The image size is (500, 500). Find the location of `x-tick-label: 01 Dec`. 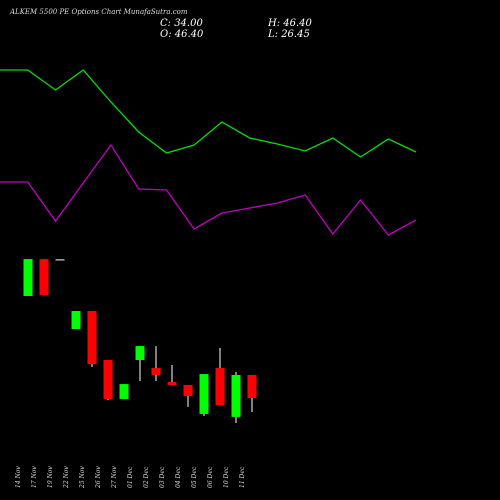

x-tick-label: 01 Dec is located at coordinates (130, 477).